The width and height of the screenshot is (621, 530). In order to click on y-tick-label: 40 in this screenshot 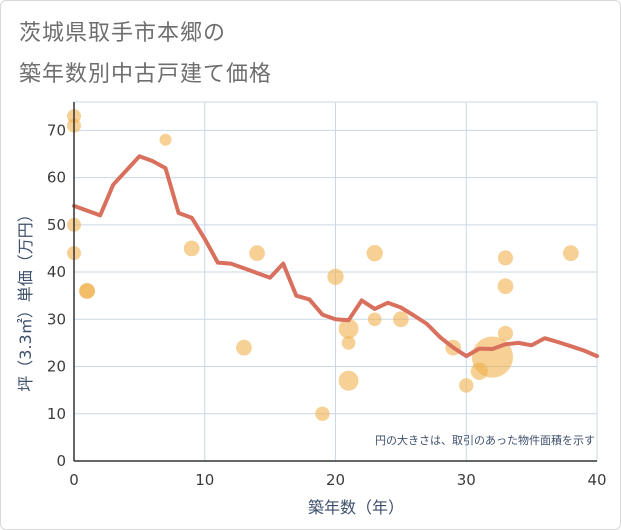, I will do `click(56, 272)`.